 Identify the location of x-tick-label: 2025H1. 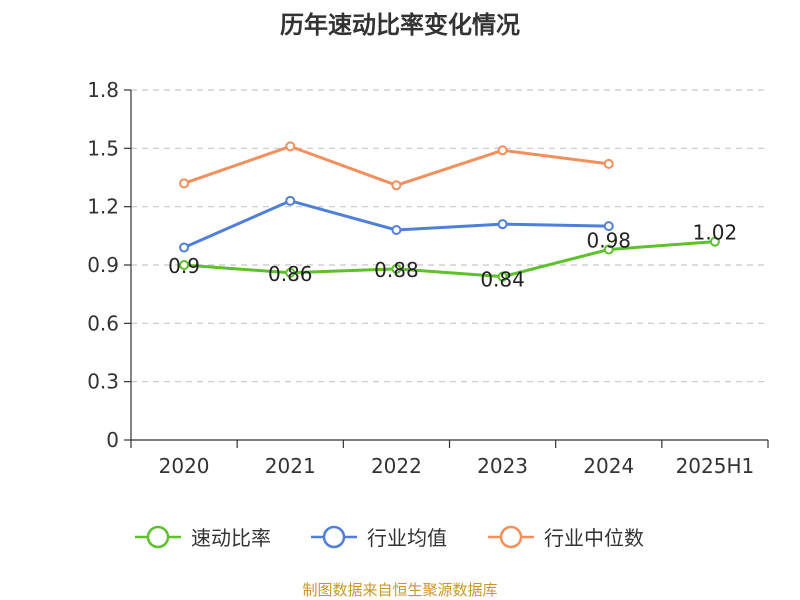
(715, 466).